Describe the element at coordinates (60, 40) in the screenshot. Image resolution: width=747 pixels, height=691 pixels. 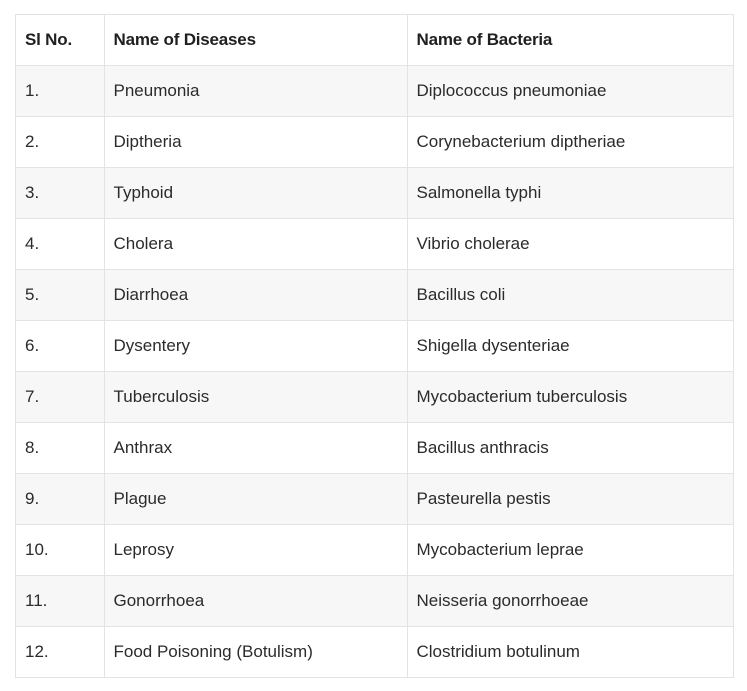
I see `header-serial-number: Sl No.` at that location.